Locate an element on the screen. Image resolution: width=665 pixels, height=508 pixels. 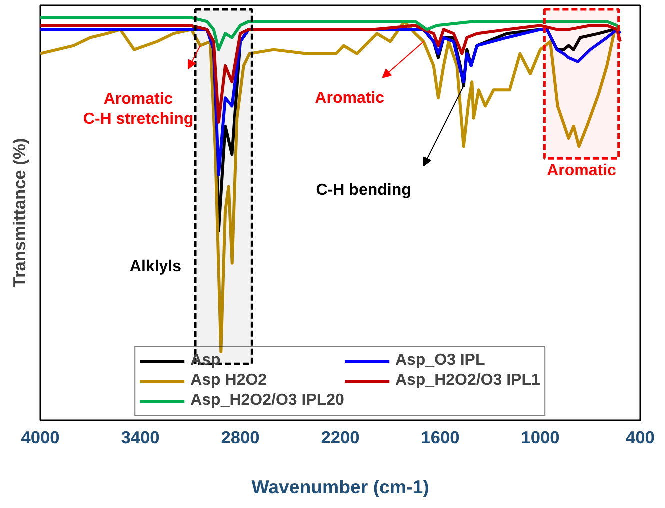
band-label: Alklyls is located at coordinates (156, 267).